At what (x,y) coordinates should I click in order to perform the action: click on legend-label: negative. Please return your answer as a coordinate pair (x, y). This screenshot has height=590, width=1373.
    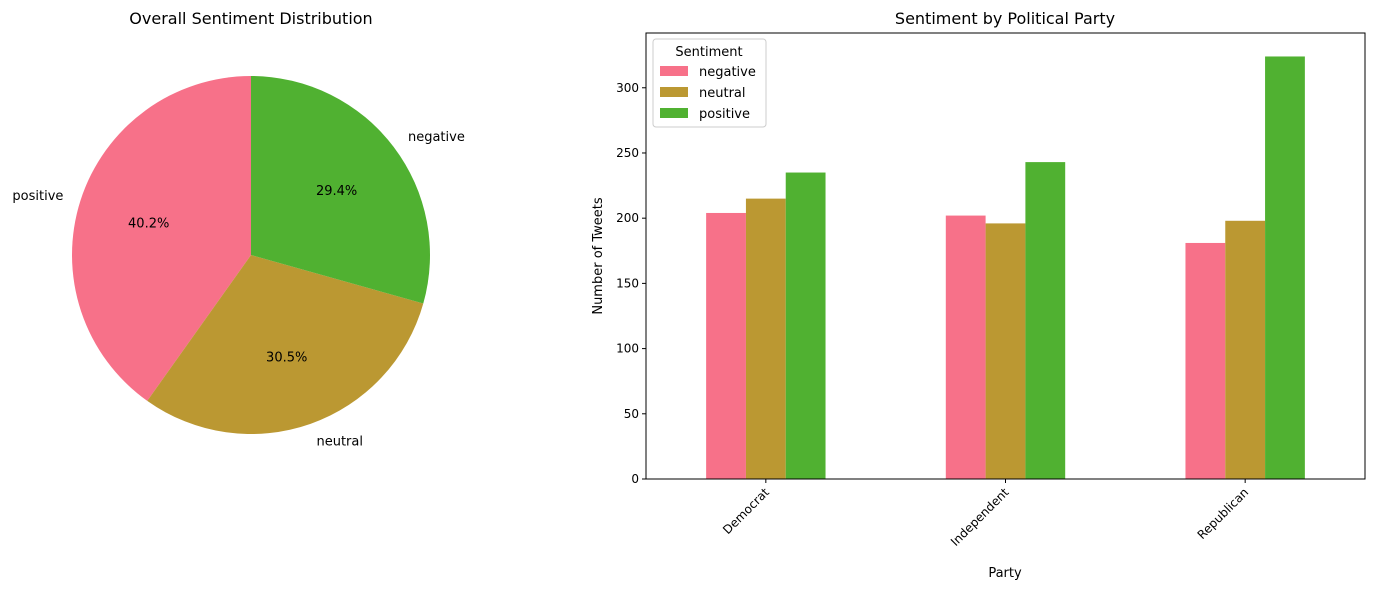
    Looking at the image, I should click on (727, 72).